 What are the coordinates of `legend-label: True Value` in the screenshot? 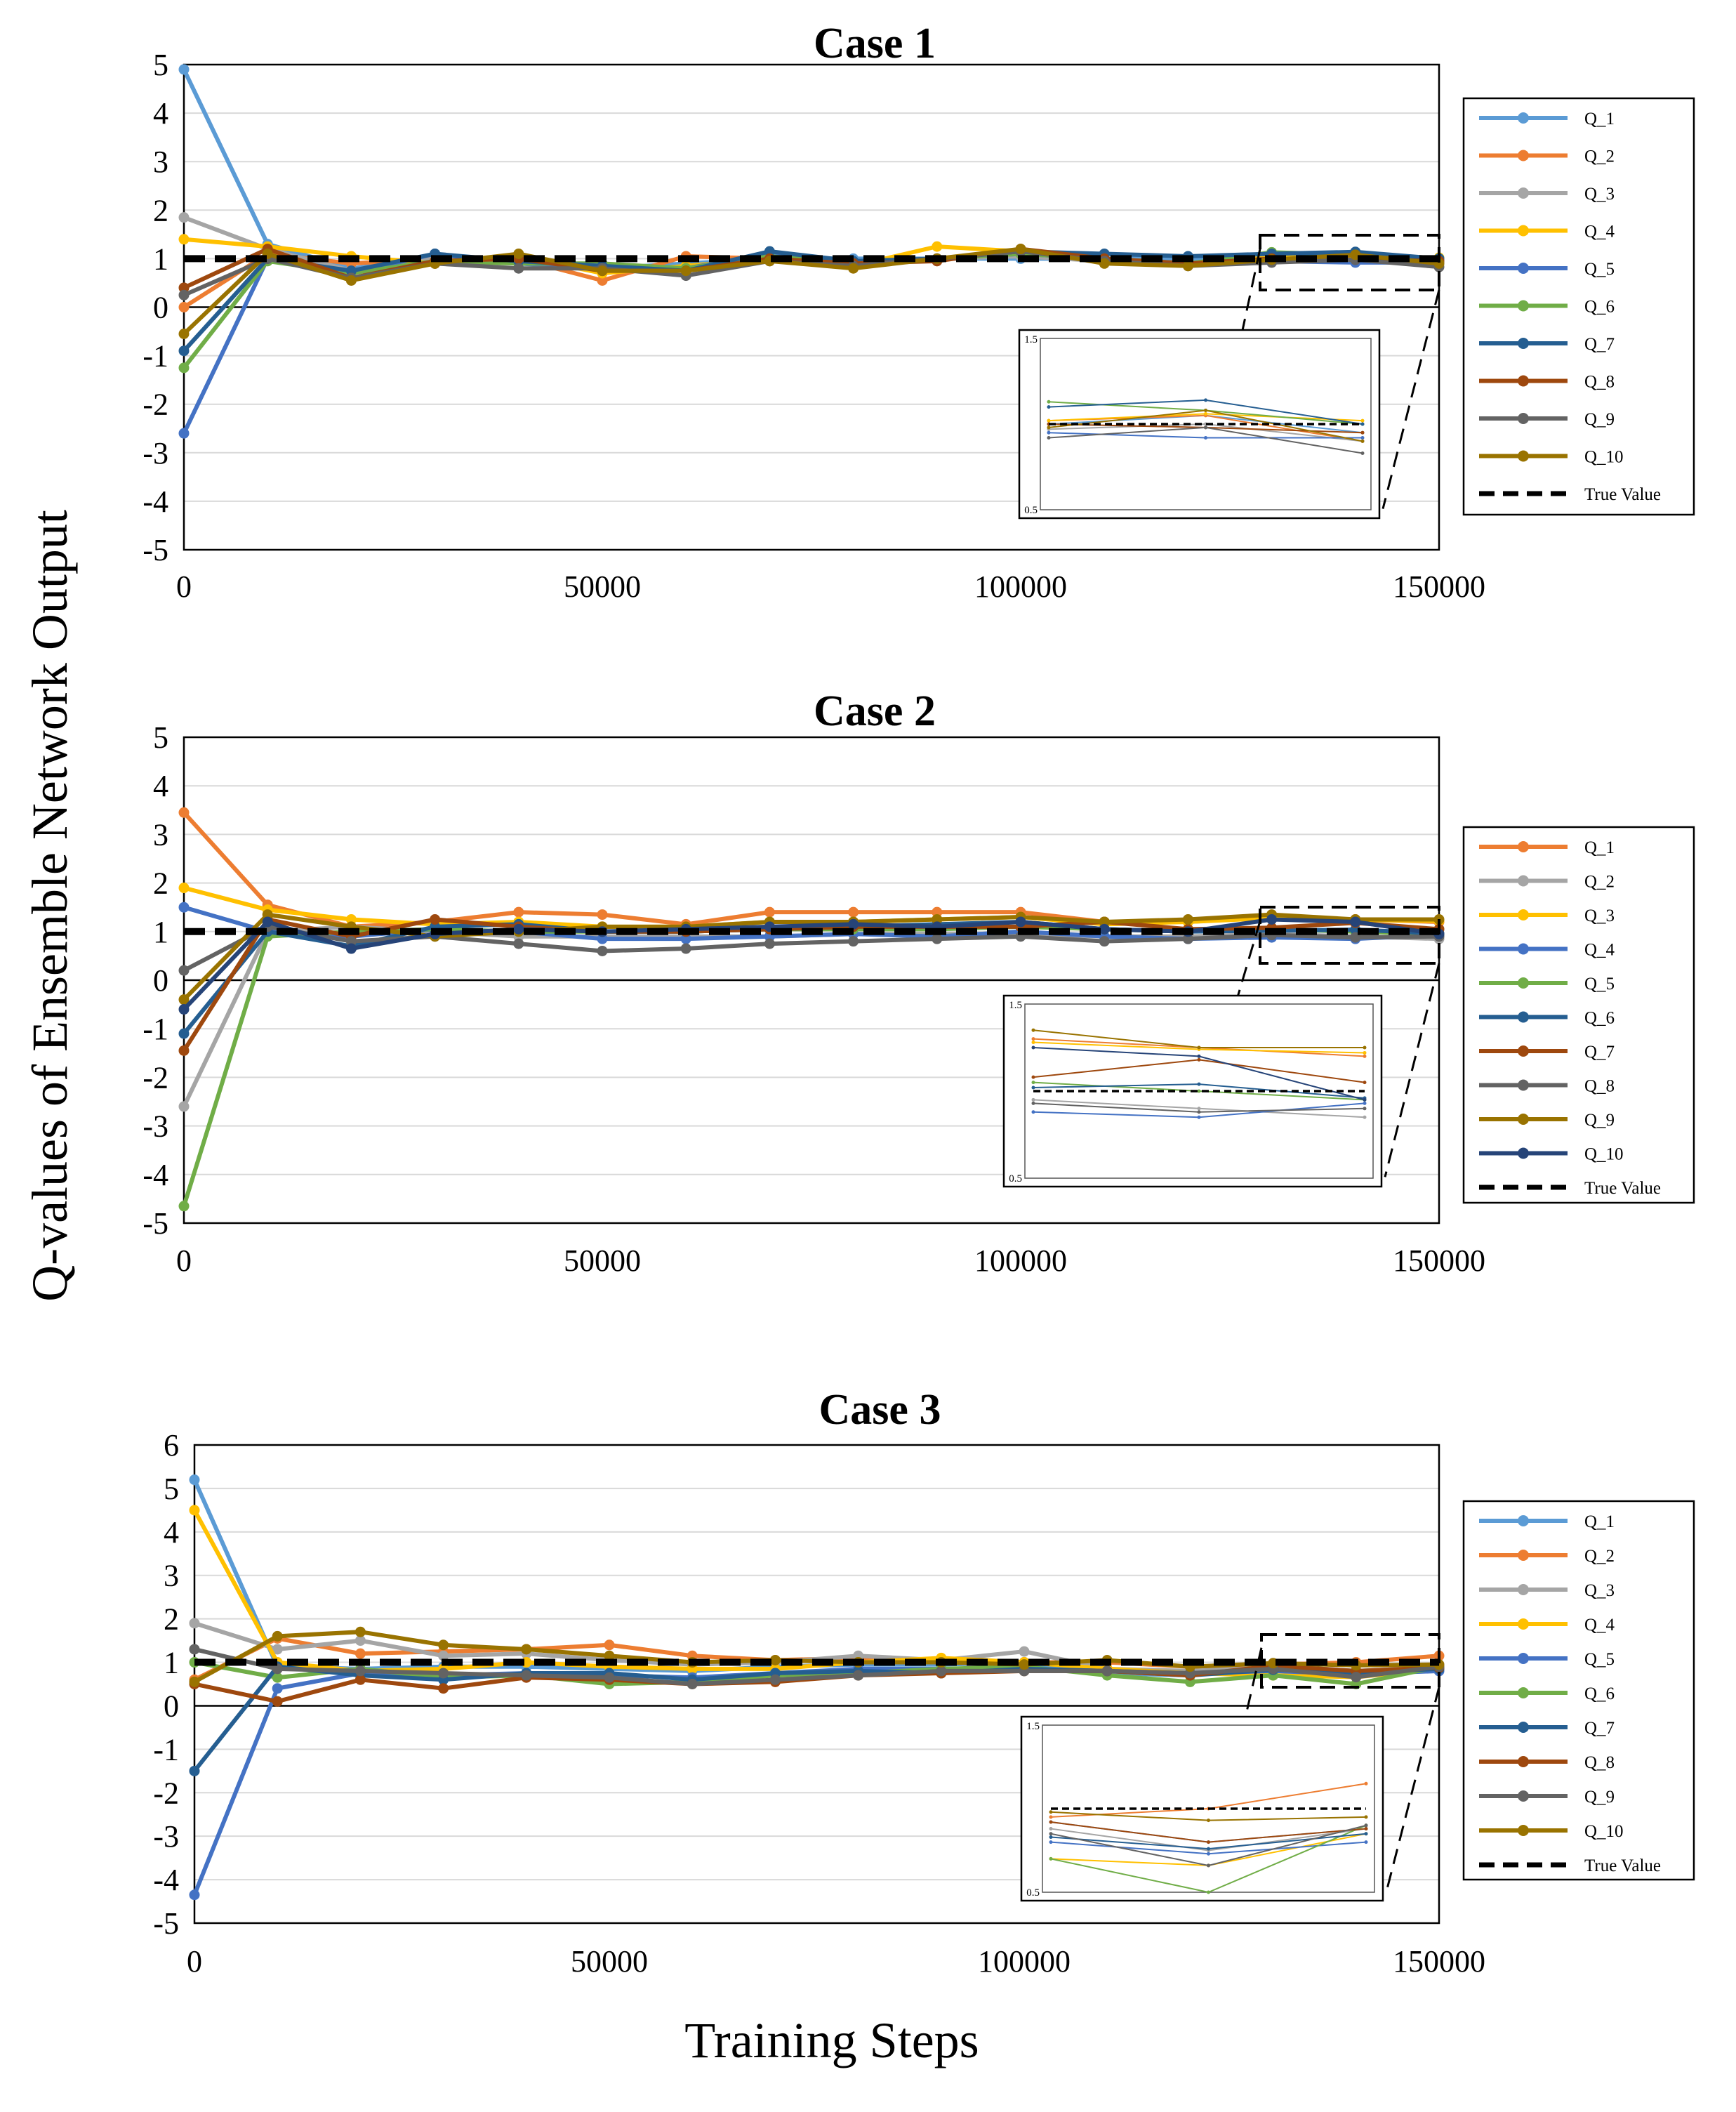 It's located at (1622, 1865).